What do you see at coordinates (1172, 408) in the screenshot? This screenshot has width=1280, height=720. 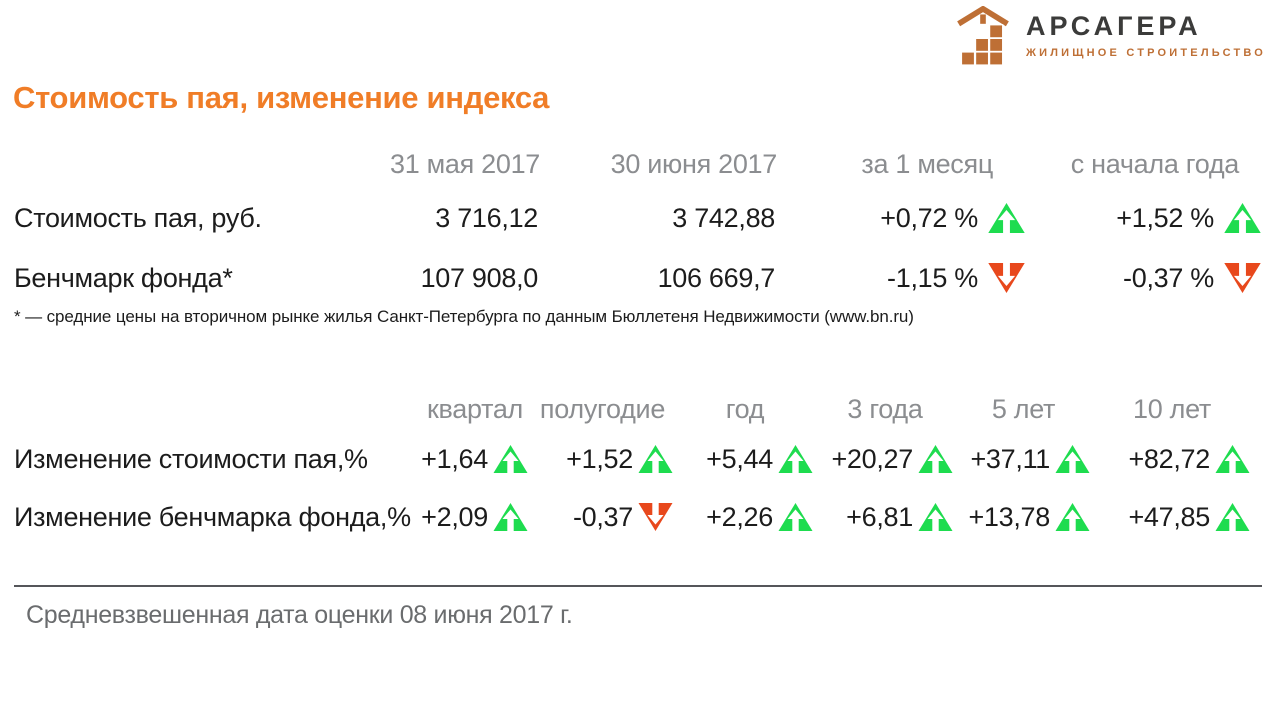 I see `table2-header-10years: 10 лет` at bounding box center [1172, 408].